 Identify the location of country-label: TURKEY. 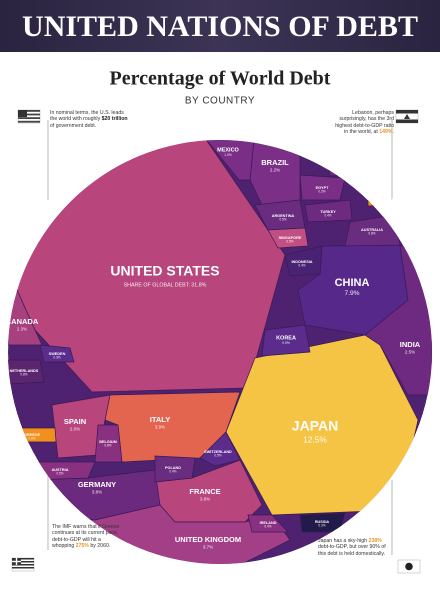
(328, 212).